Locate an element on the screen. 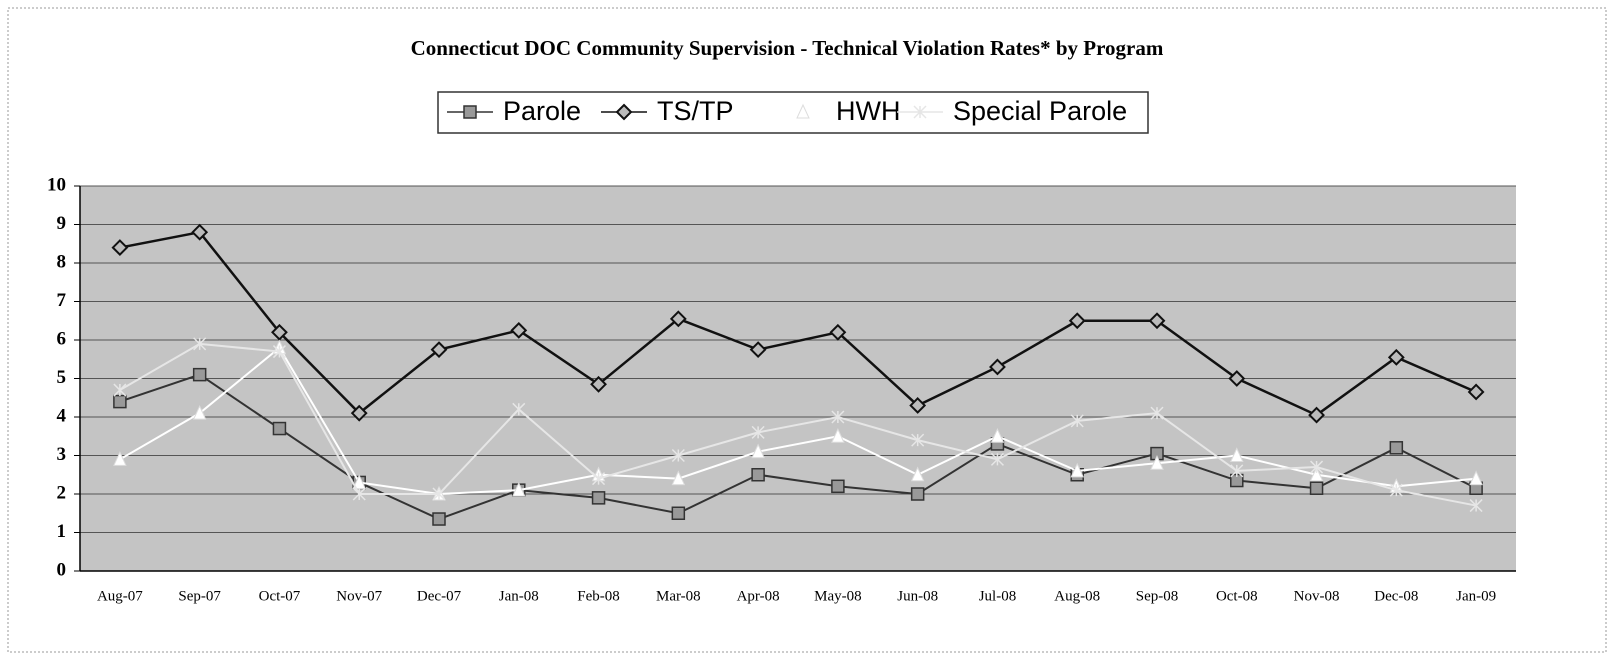  legend-label: HWH is located at coordinates (868, 111).